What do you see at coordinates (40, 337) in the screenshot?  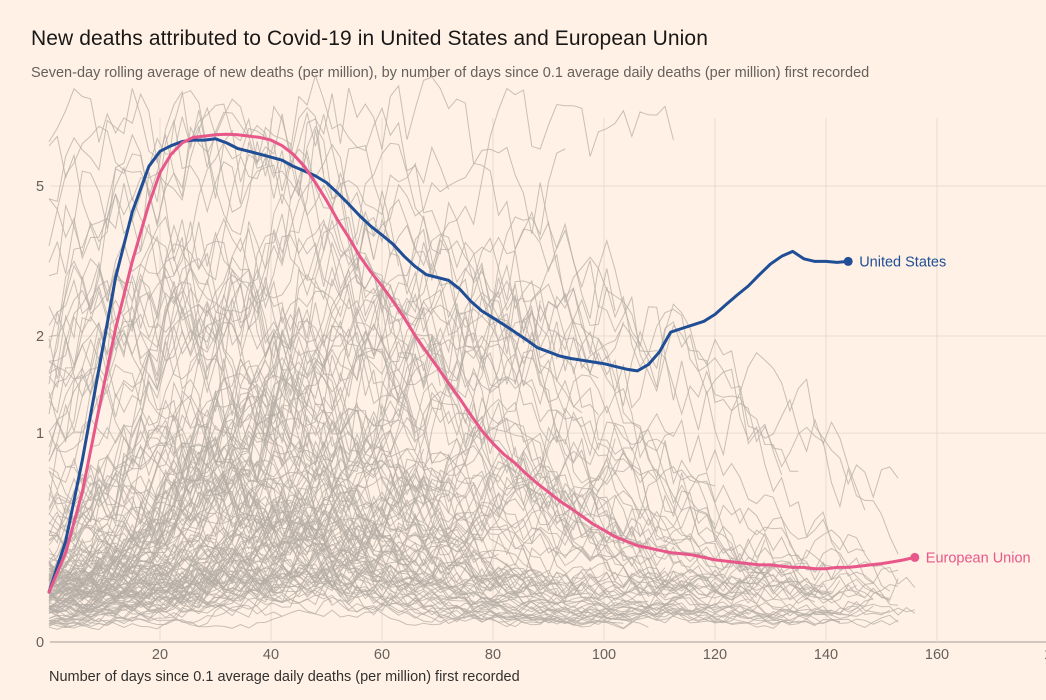 I see `y-tick-label: 2` at bounding box center [40, 337].